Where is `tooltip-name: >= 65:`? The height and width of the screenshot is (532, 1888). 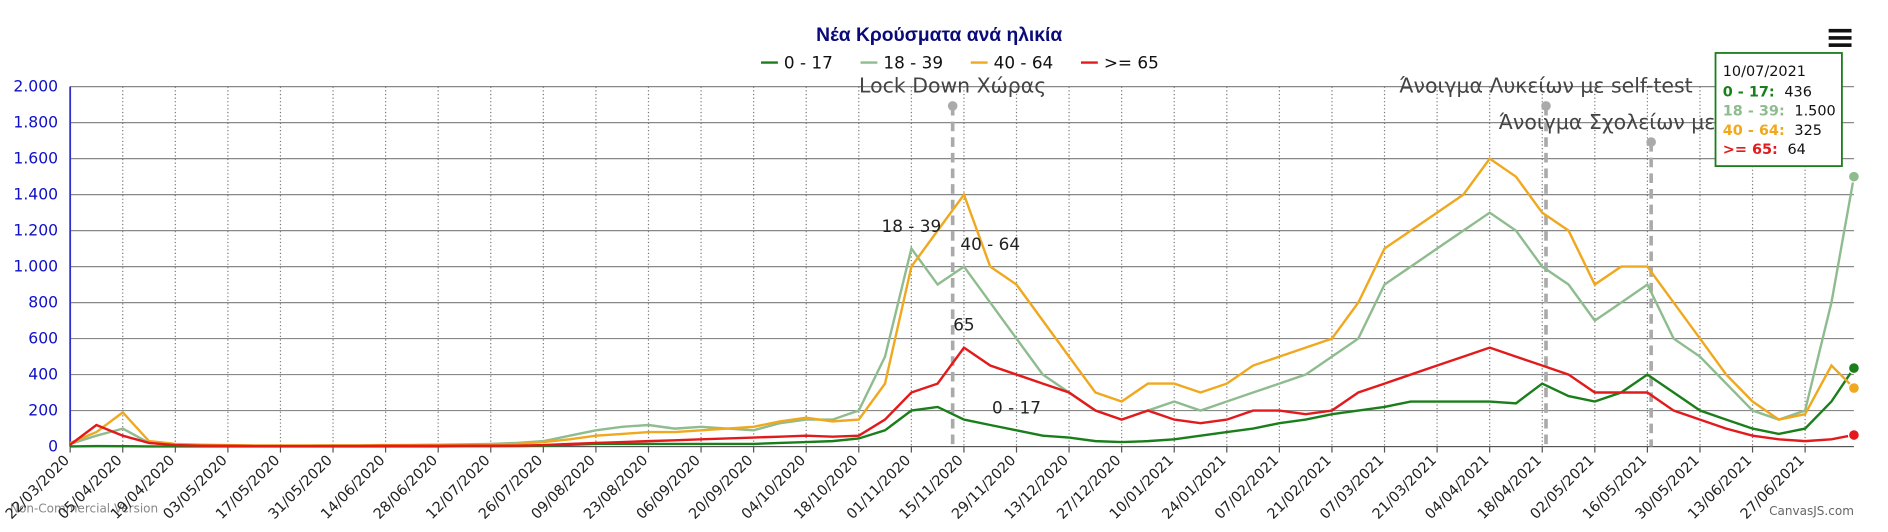 tooltip-name: >= 65: is located at coordinates (1750, 150).